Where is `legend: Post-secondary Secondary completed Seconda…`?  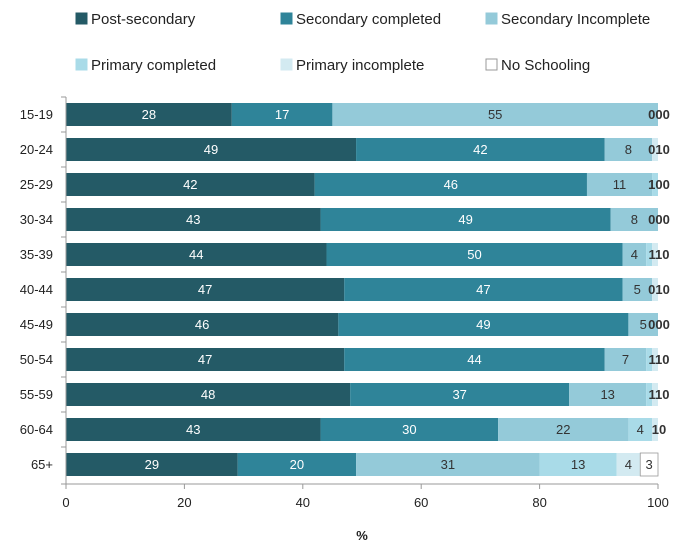
legend: Post-secondary Secondary completed Seconda… is located at coordinates (362, 42).